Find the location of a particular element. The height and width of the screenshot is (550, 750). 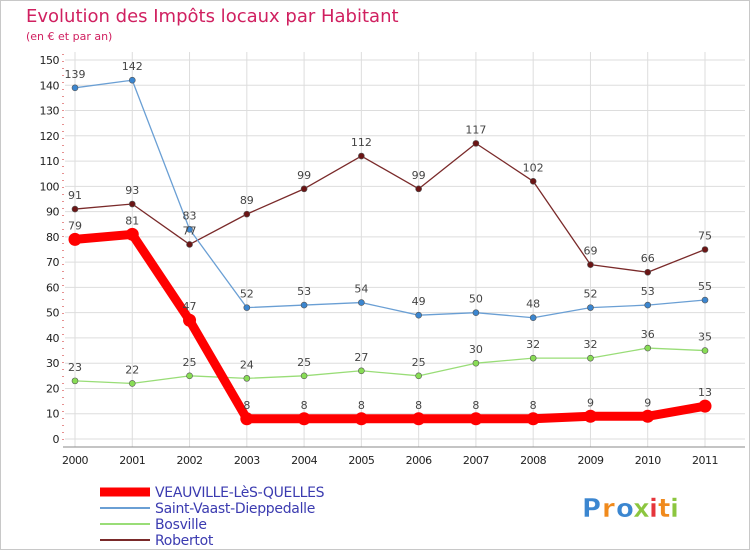

y-tick-label: 100 is located at coordinates (50, 186).